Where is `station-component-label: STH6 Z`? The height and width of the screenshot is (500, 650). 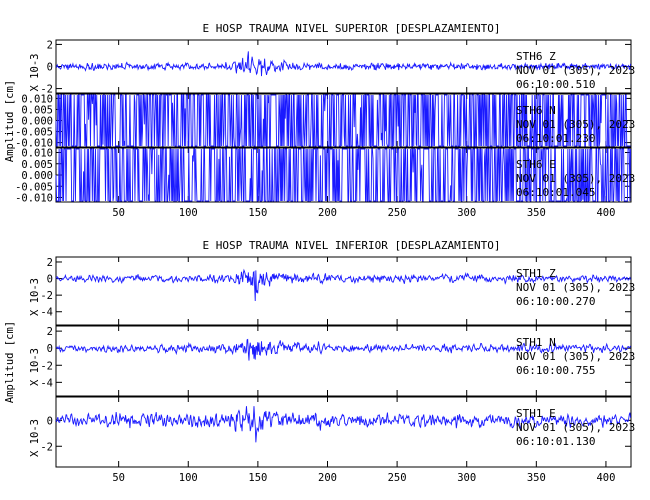
station-component-label: STH6 Z is located at coordinates (536, 56).